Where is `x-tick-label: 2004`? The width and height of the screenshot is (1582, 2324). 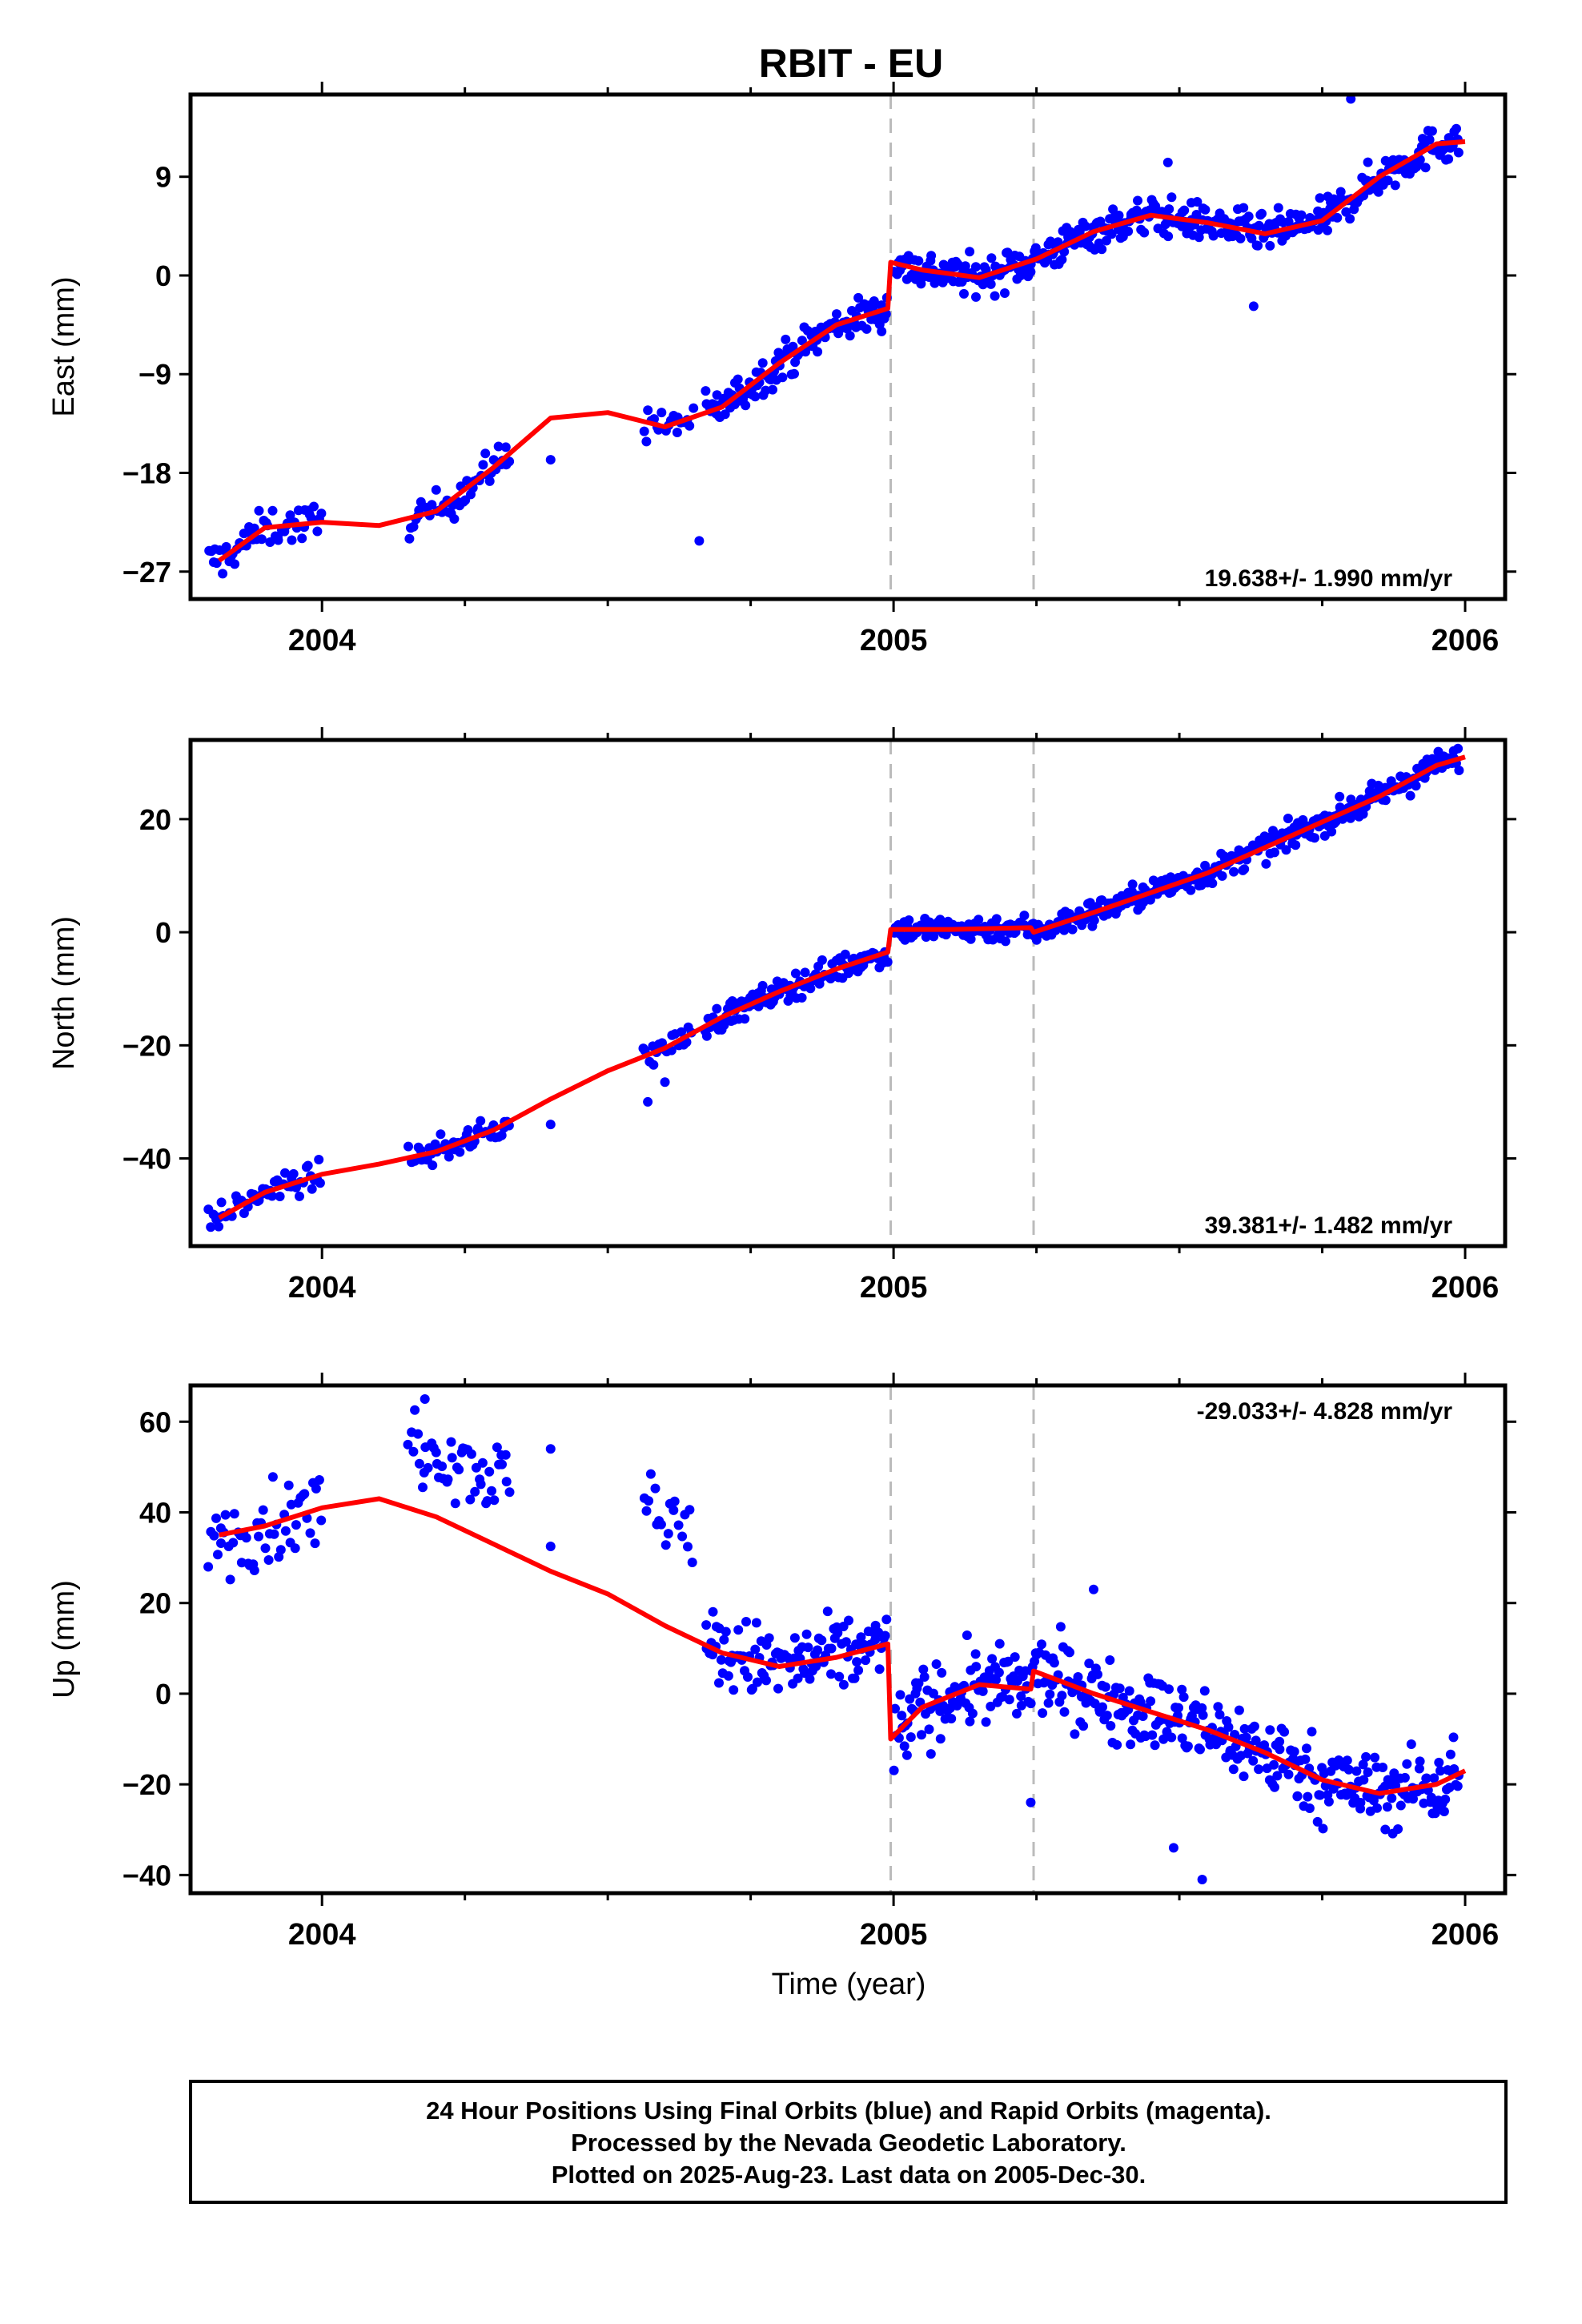 x-tick-label: 2004 is located at coordinates (322, 1935).